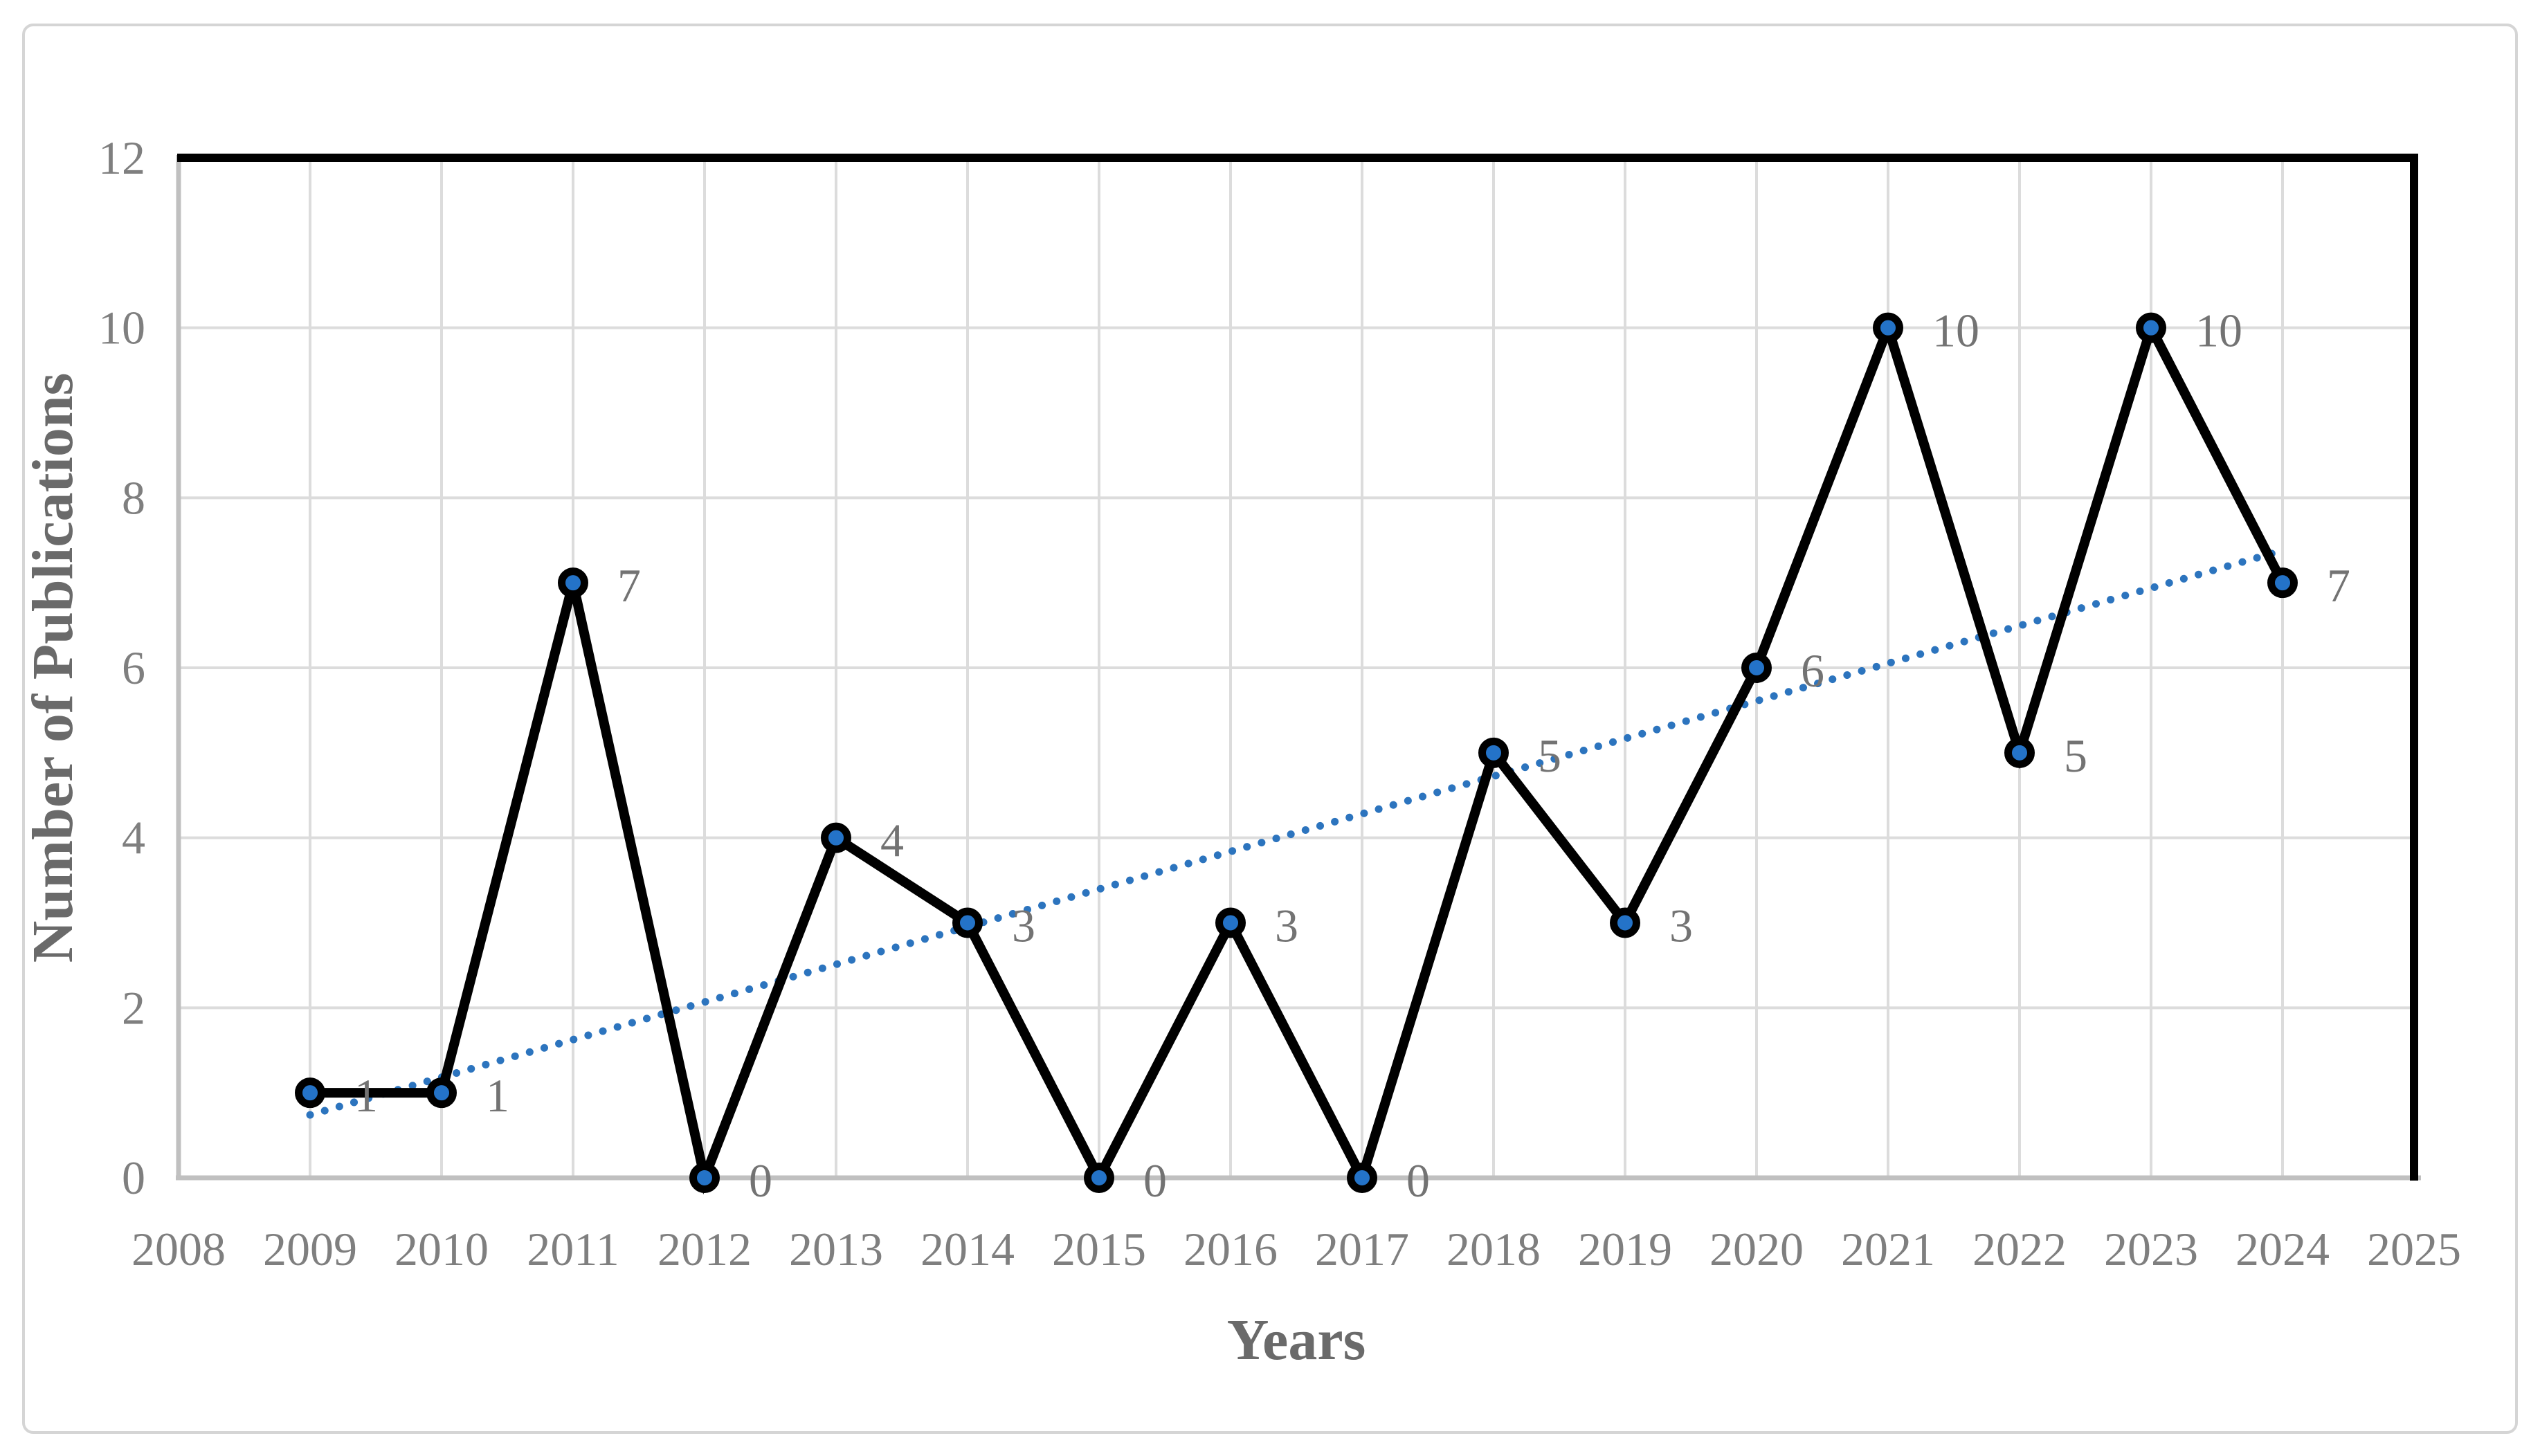 The height and width of the screenshot is (1456, 2540). I want to click on x-tick-label: 2012, so click(705, 1249).